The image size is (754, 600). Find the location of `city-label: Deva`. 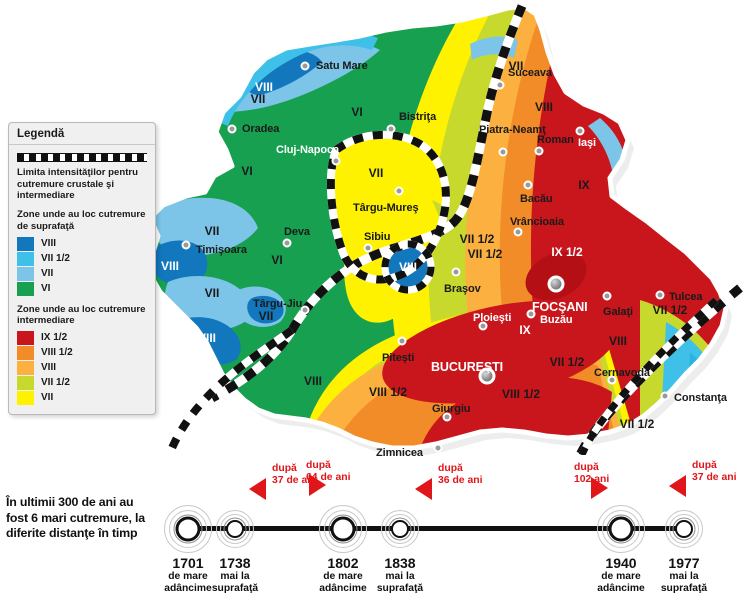

city-label: Deva is located at coordinates (297, 232).